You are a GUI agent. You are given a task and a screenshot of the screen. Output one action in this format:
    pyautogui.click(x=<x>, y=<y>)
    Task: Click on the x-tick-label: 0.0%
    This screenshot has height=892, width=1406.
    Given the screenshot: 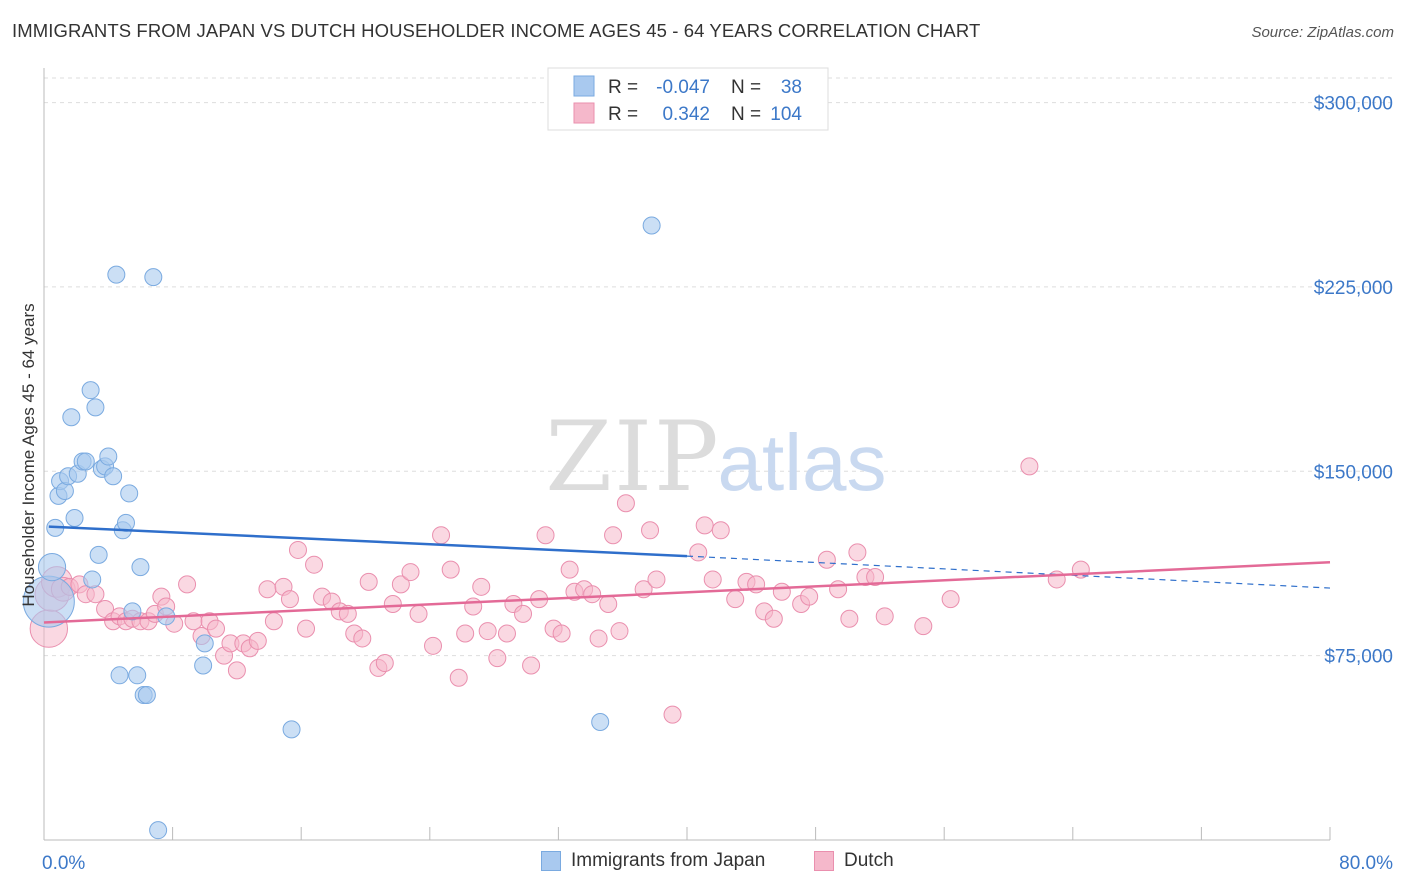 What is the action you would take?
    pyautogui.click(x=63, y=863)
    